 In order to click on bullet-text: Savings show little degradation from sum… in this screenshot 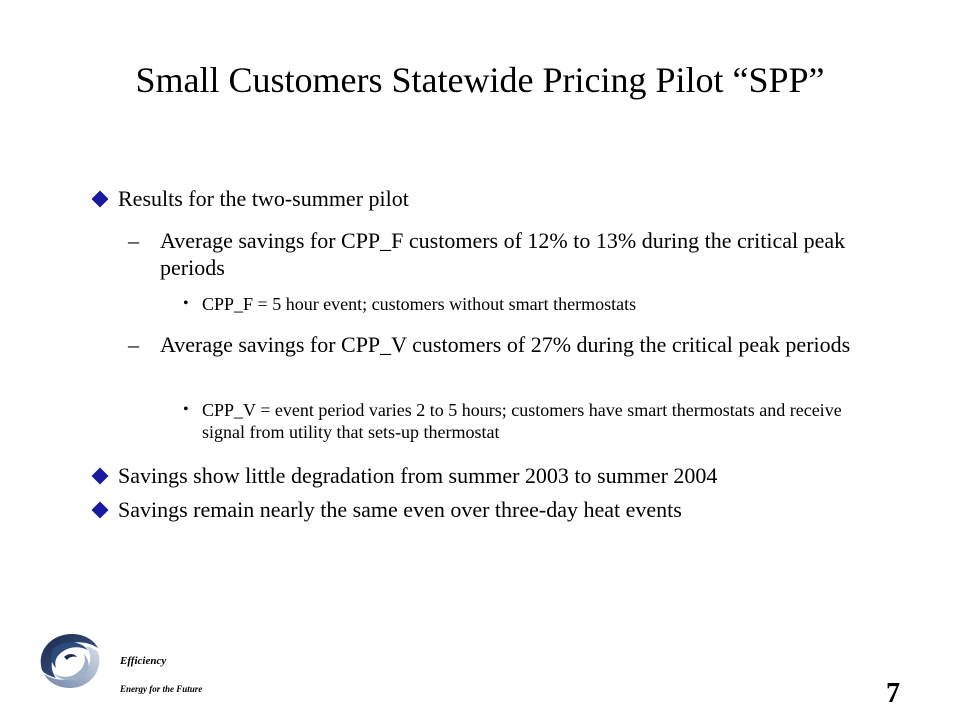, I will do `click(418, 475)`.